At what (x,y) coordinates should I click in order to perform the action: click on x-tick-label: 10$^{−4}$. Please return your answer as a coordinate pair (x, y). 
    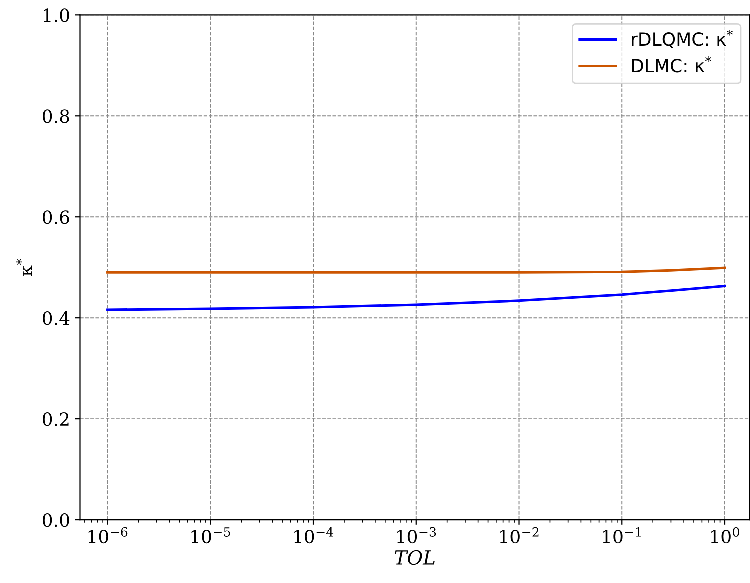
    Looking at the image, I should click on (314, 535).